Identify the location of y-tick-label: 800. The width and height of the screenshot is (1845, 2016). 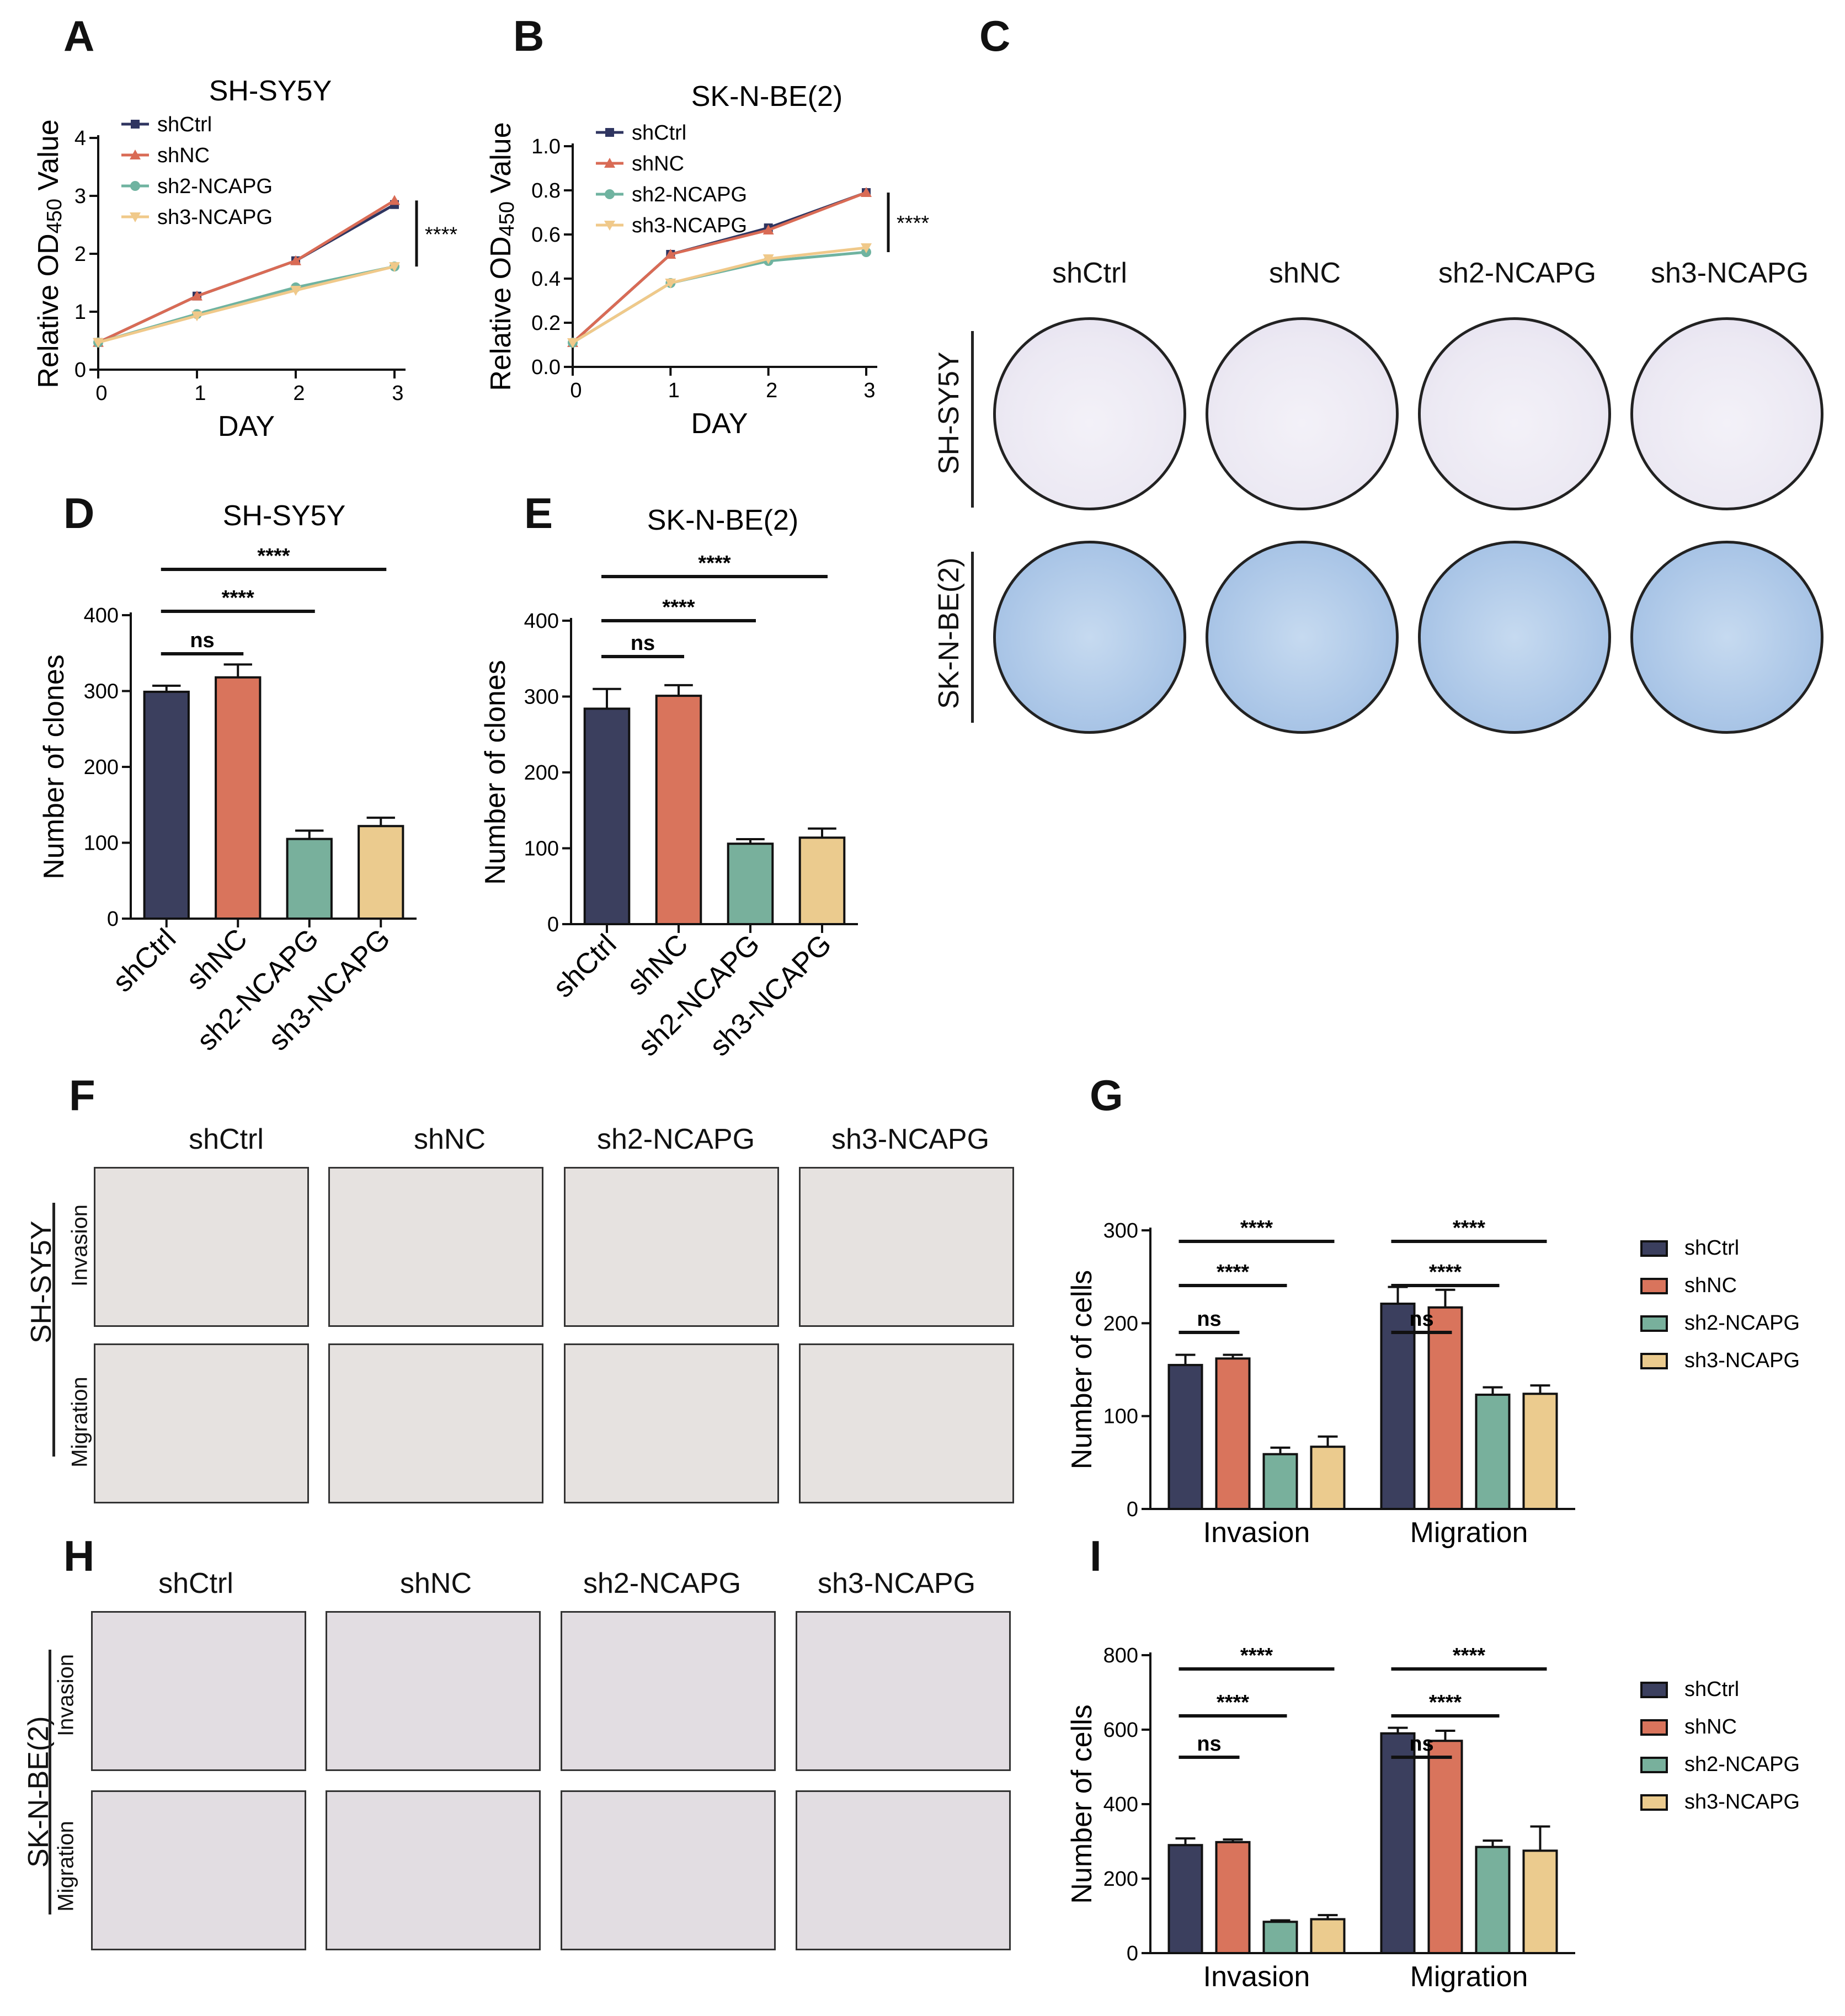
(1120, 1655).